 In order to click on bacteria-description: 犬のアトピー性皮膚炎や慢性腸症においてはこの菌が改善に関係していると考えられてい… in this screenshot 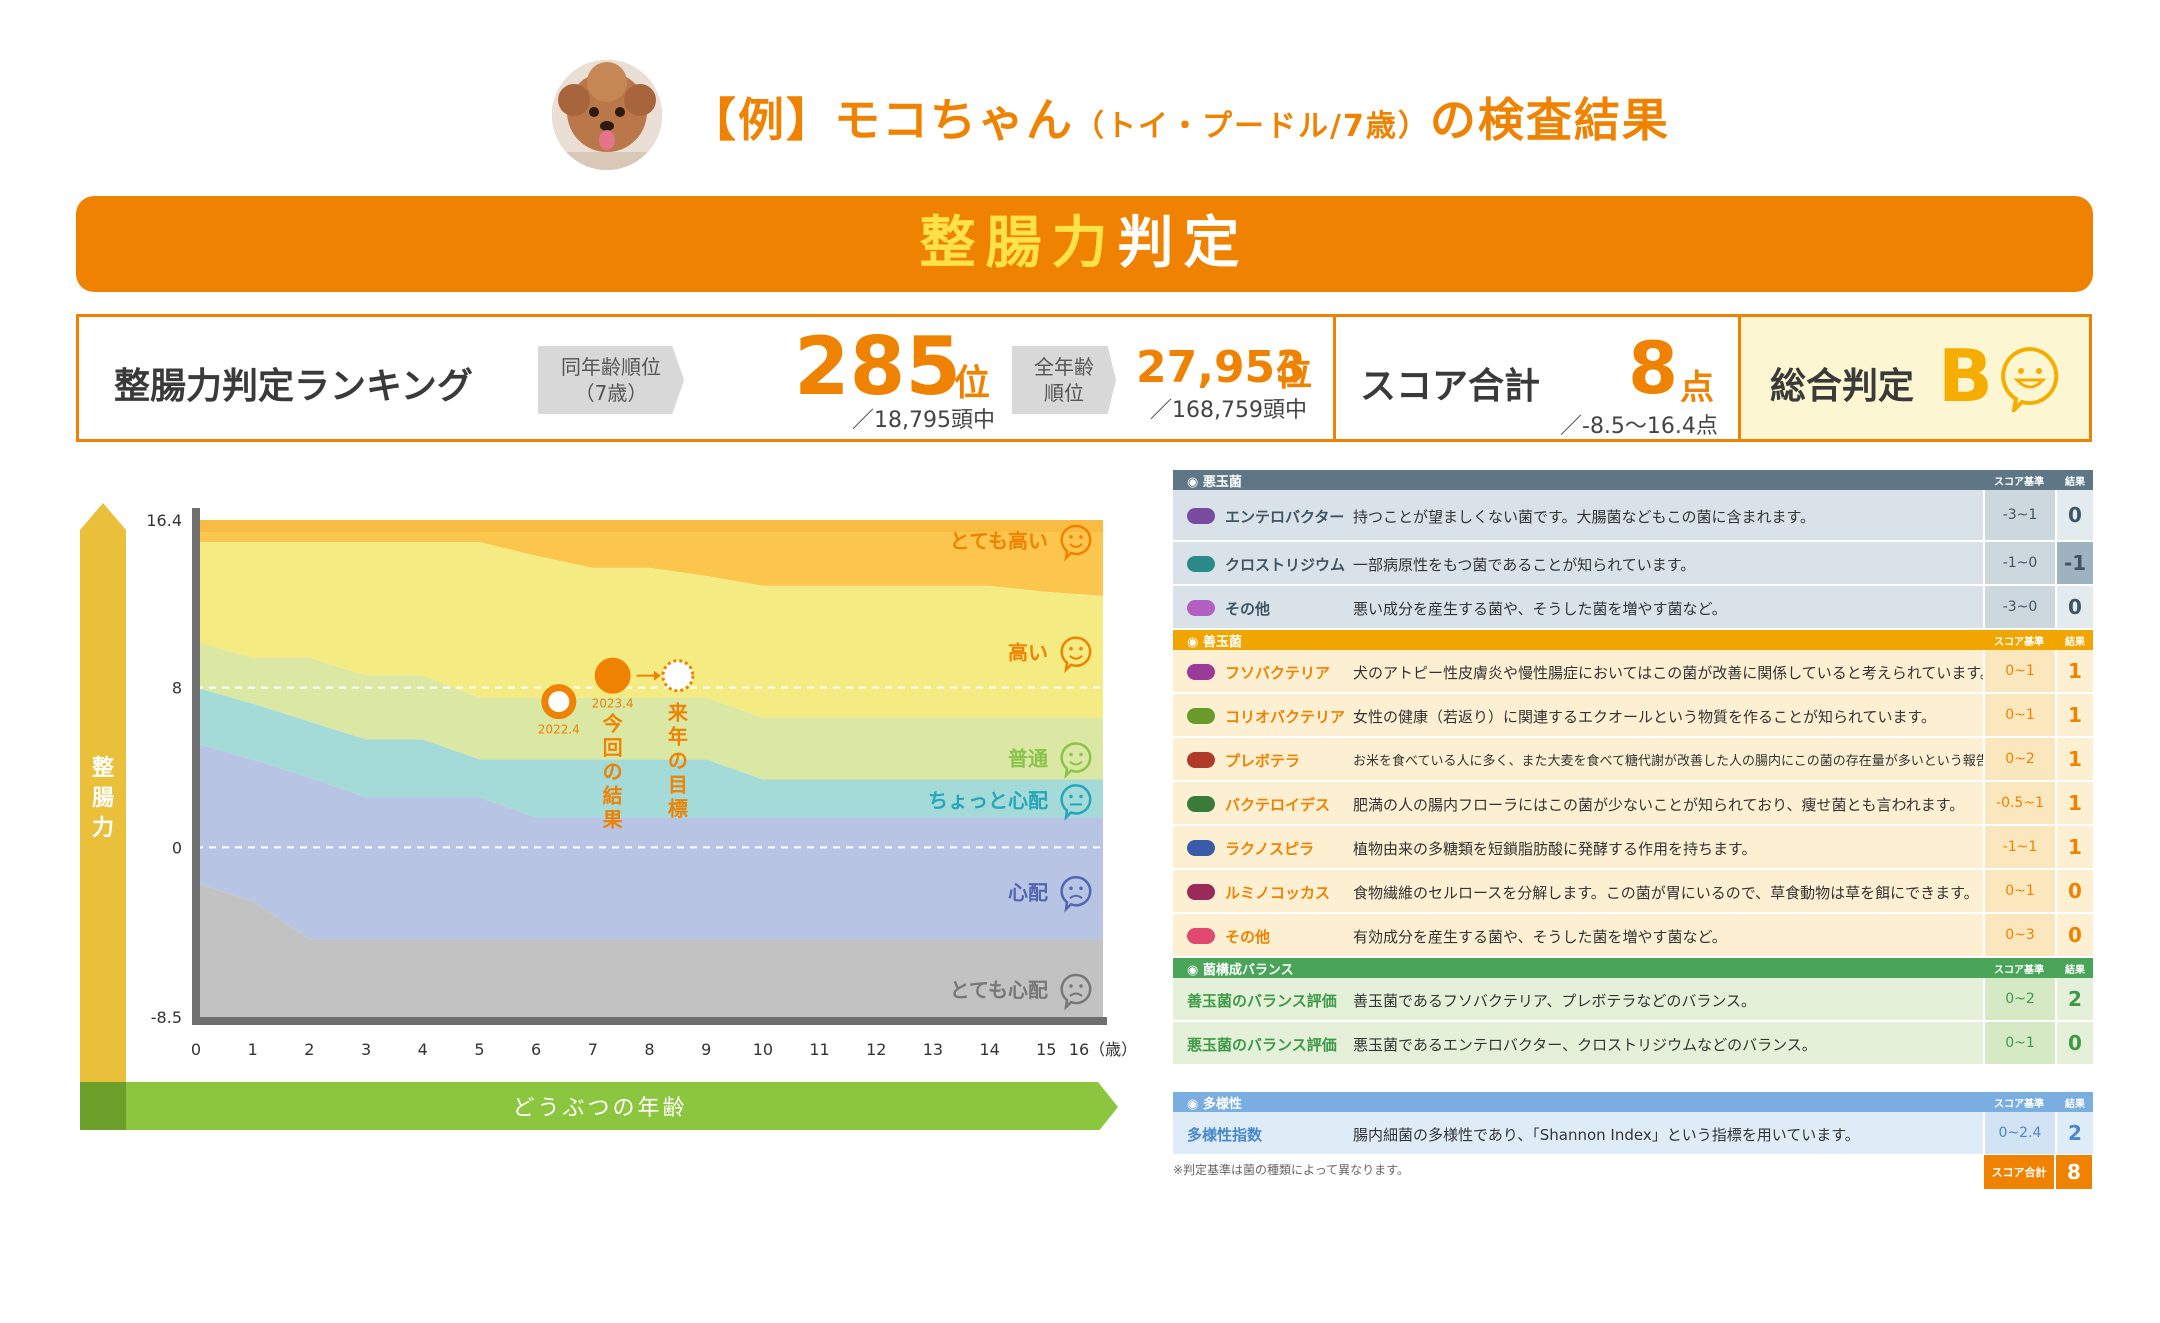, I will do `click(1674, 673)`.